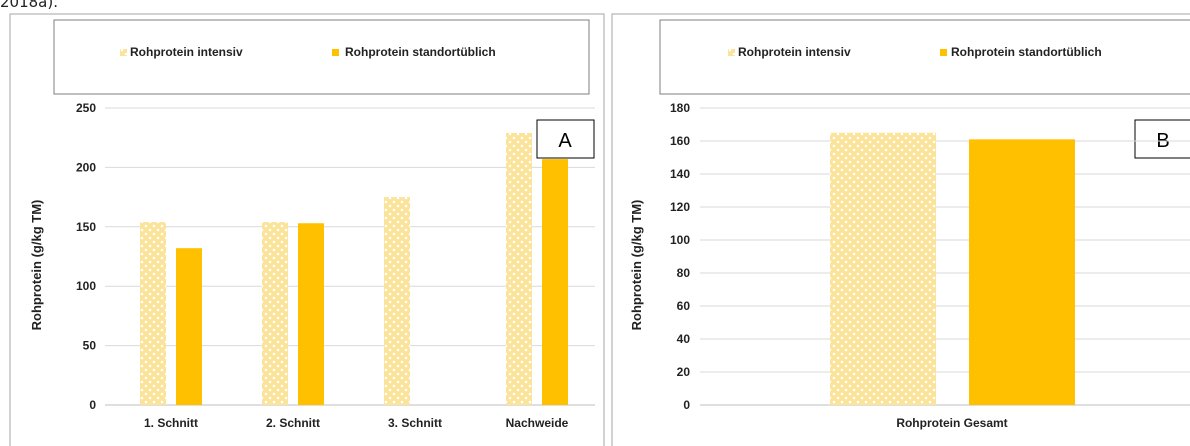 The image size is (1190, 446). Describe the element at coordinates (293, 423) in the screenshot. I see `x-category-label: 2. Schnitt` at that location.